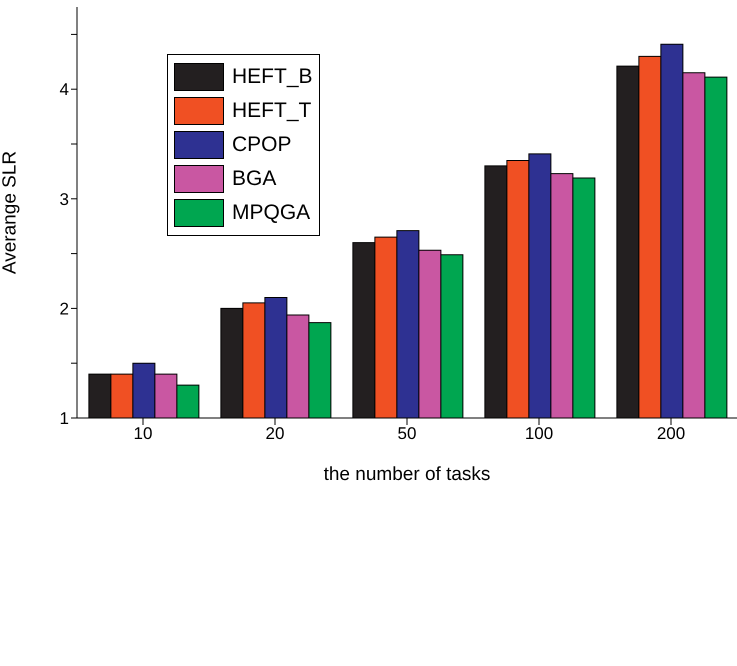 The image size is (737, 666). What do you see at coordinates (10, 212) in the screenshot?
I see `y-axis-title: Averange SLR` at bounding box center [10, 212].